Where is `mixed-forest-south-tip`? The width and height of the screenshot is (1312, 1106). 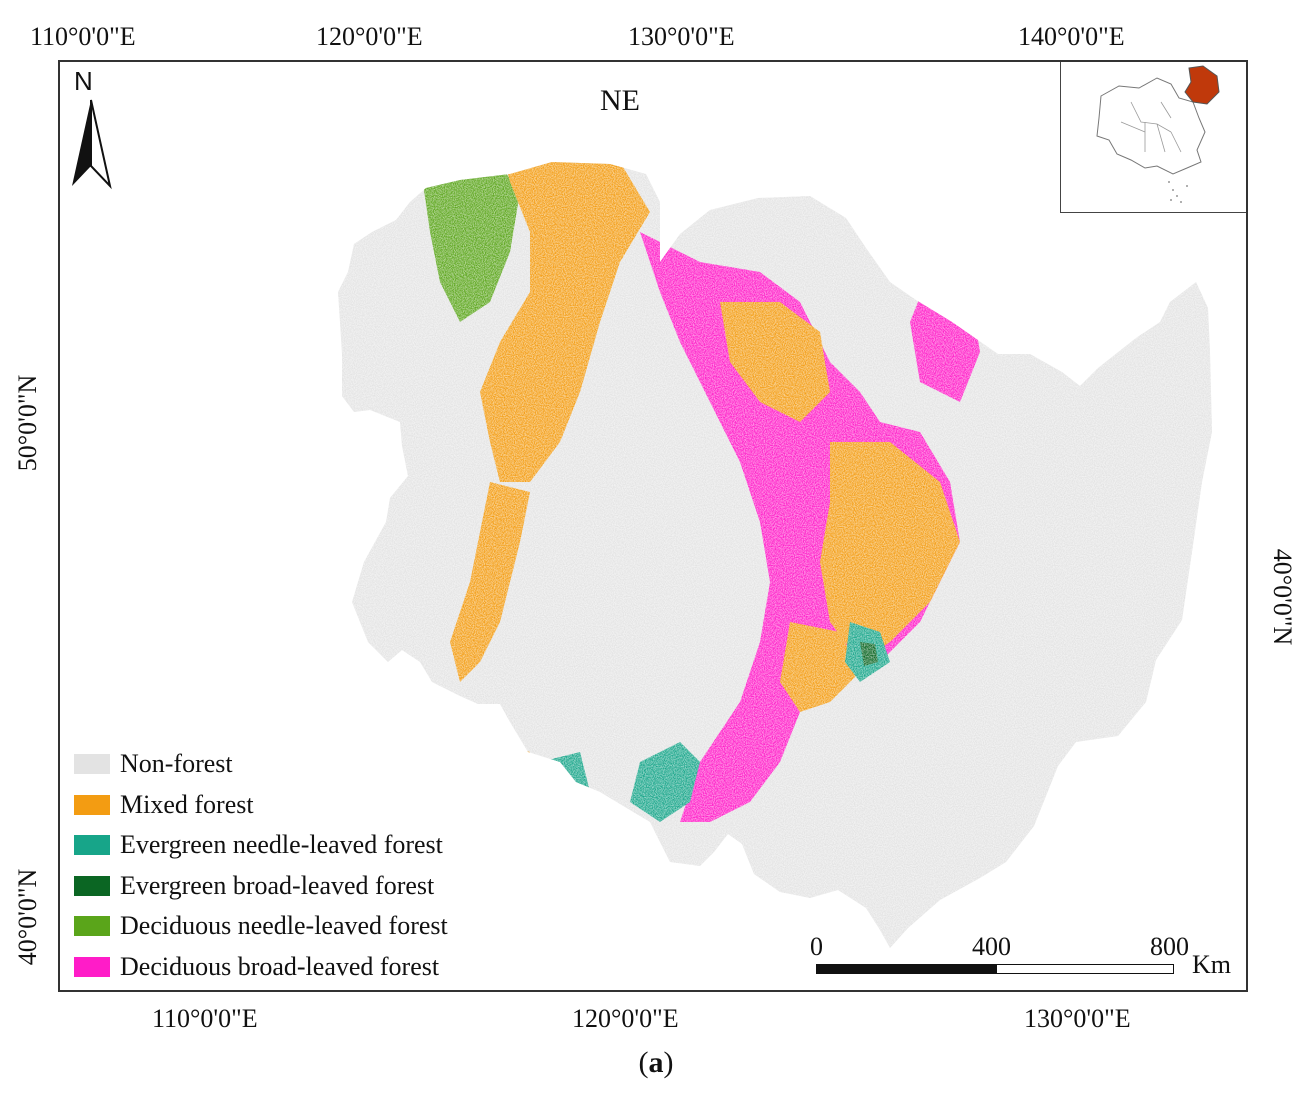
mixed-forest-south-tip is located at coordinates (515, 764).